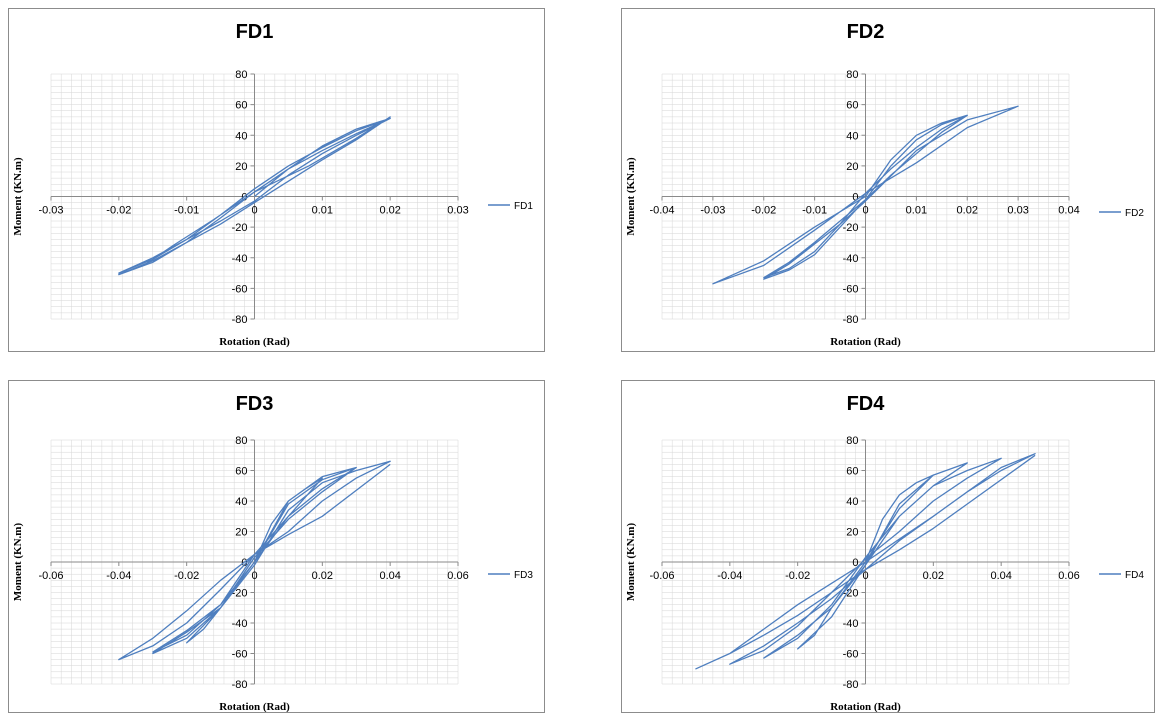 This screenshot has width=1155, height=713. Describe the element at coordinates (523, 575) in the screenshot. I see `legend-label: FD3` at that location.